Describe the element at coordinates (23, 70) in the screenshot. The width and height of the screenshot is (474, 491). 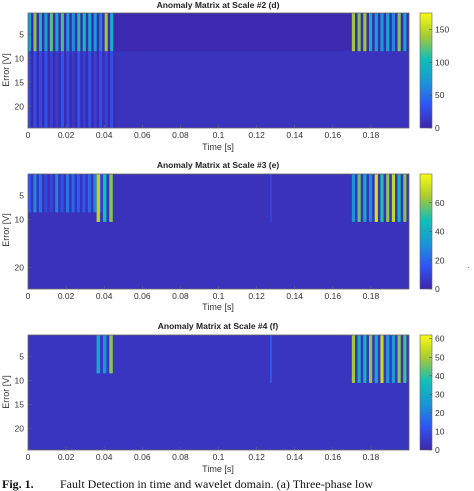
I see `panel-1-y-ticks: 5 10 15 20` at that location.